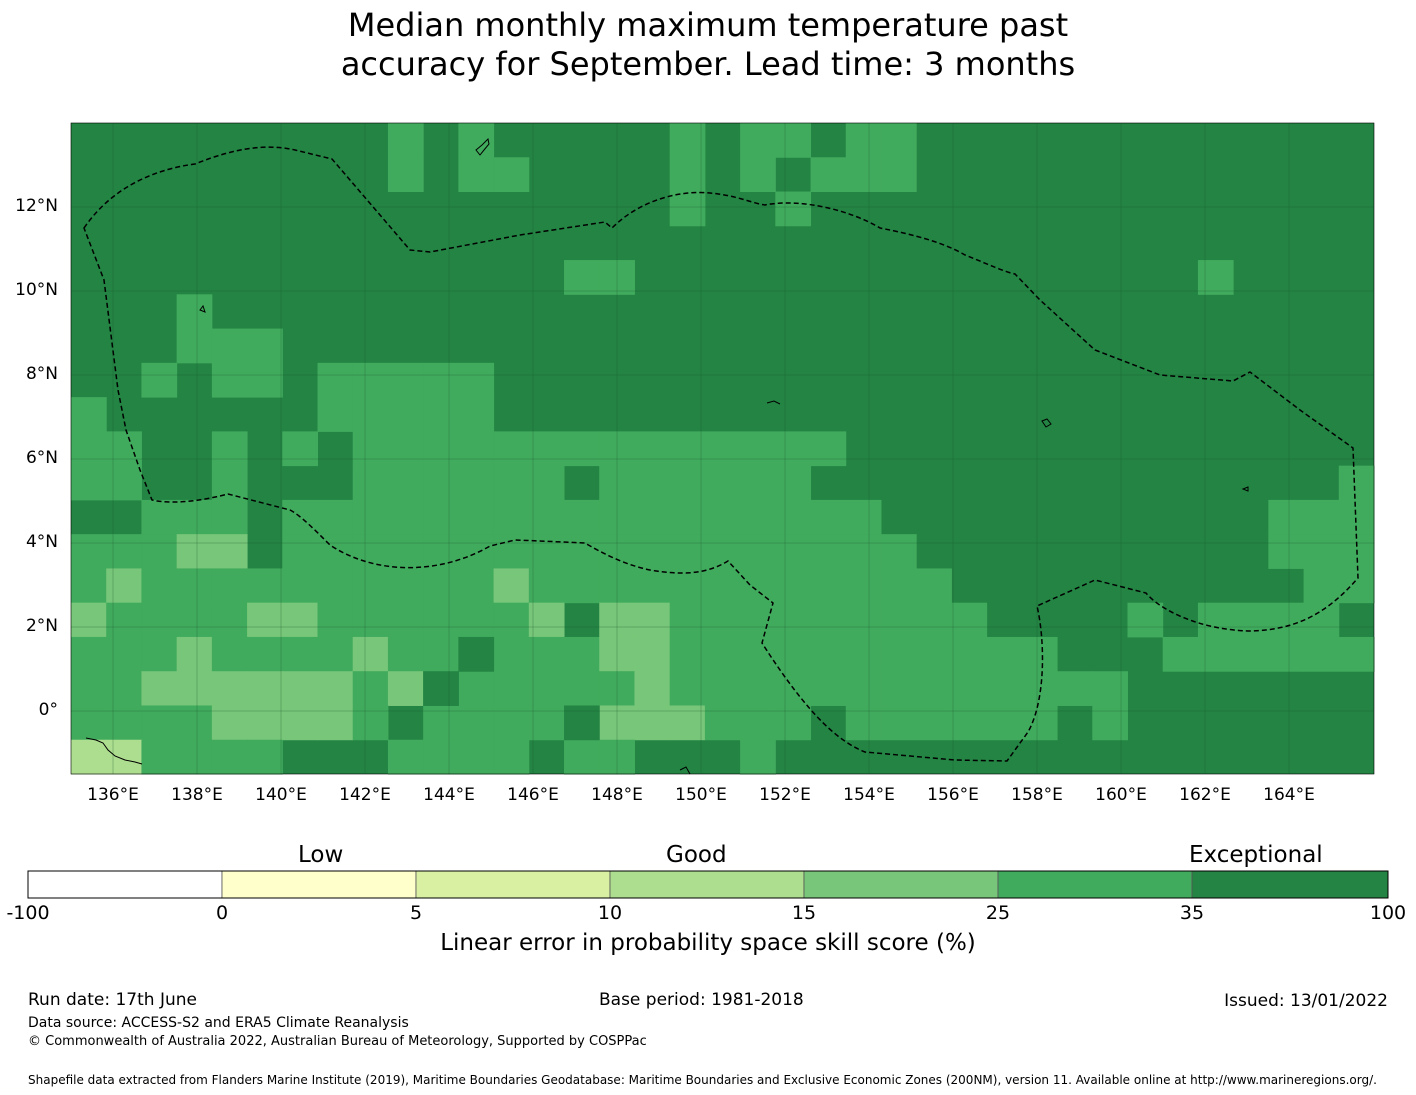  Describe the element at coordinates (708, 25) in the screenshot. I see `title-line-1: Median monthly maximum temperature past` at that location.